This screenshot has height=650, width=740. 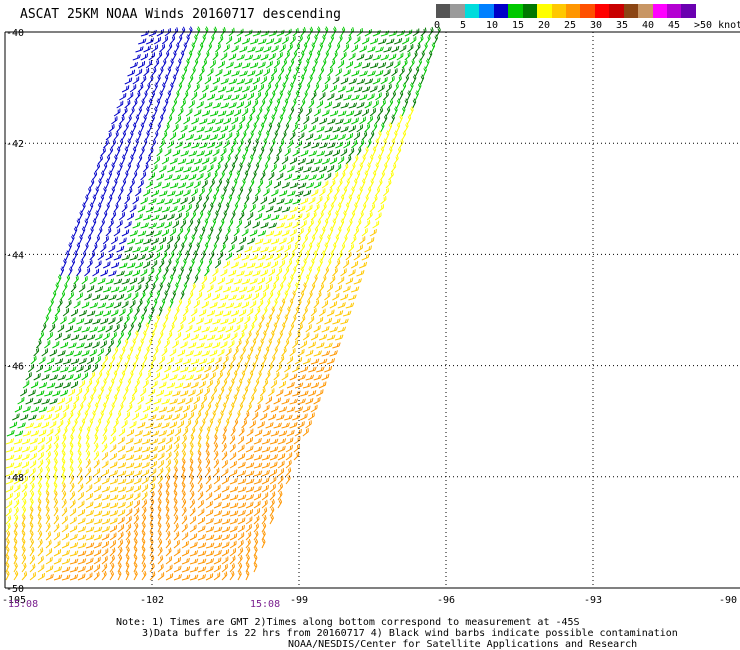 I want to click on lat-tick-label: -46, so click(x=15, y=367).